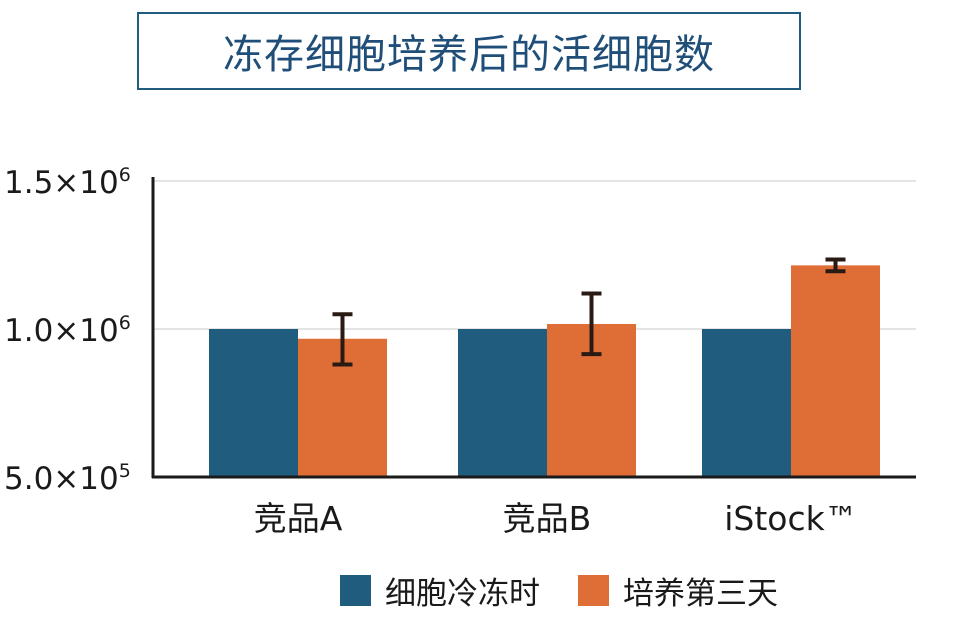  I want to click on chart-title-box: 冻存细胞培养后的活细胞数, so click(469, 51).